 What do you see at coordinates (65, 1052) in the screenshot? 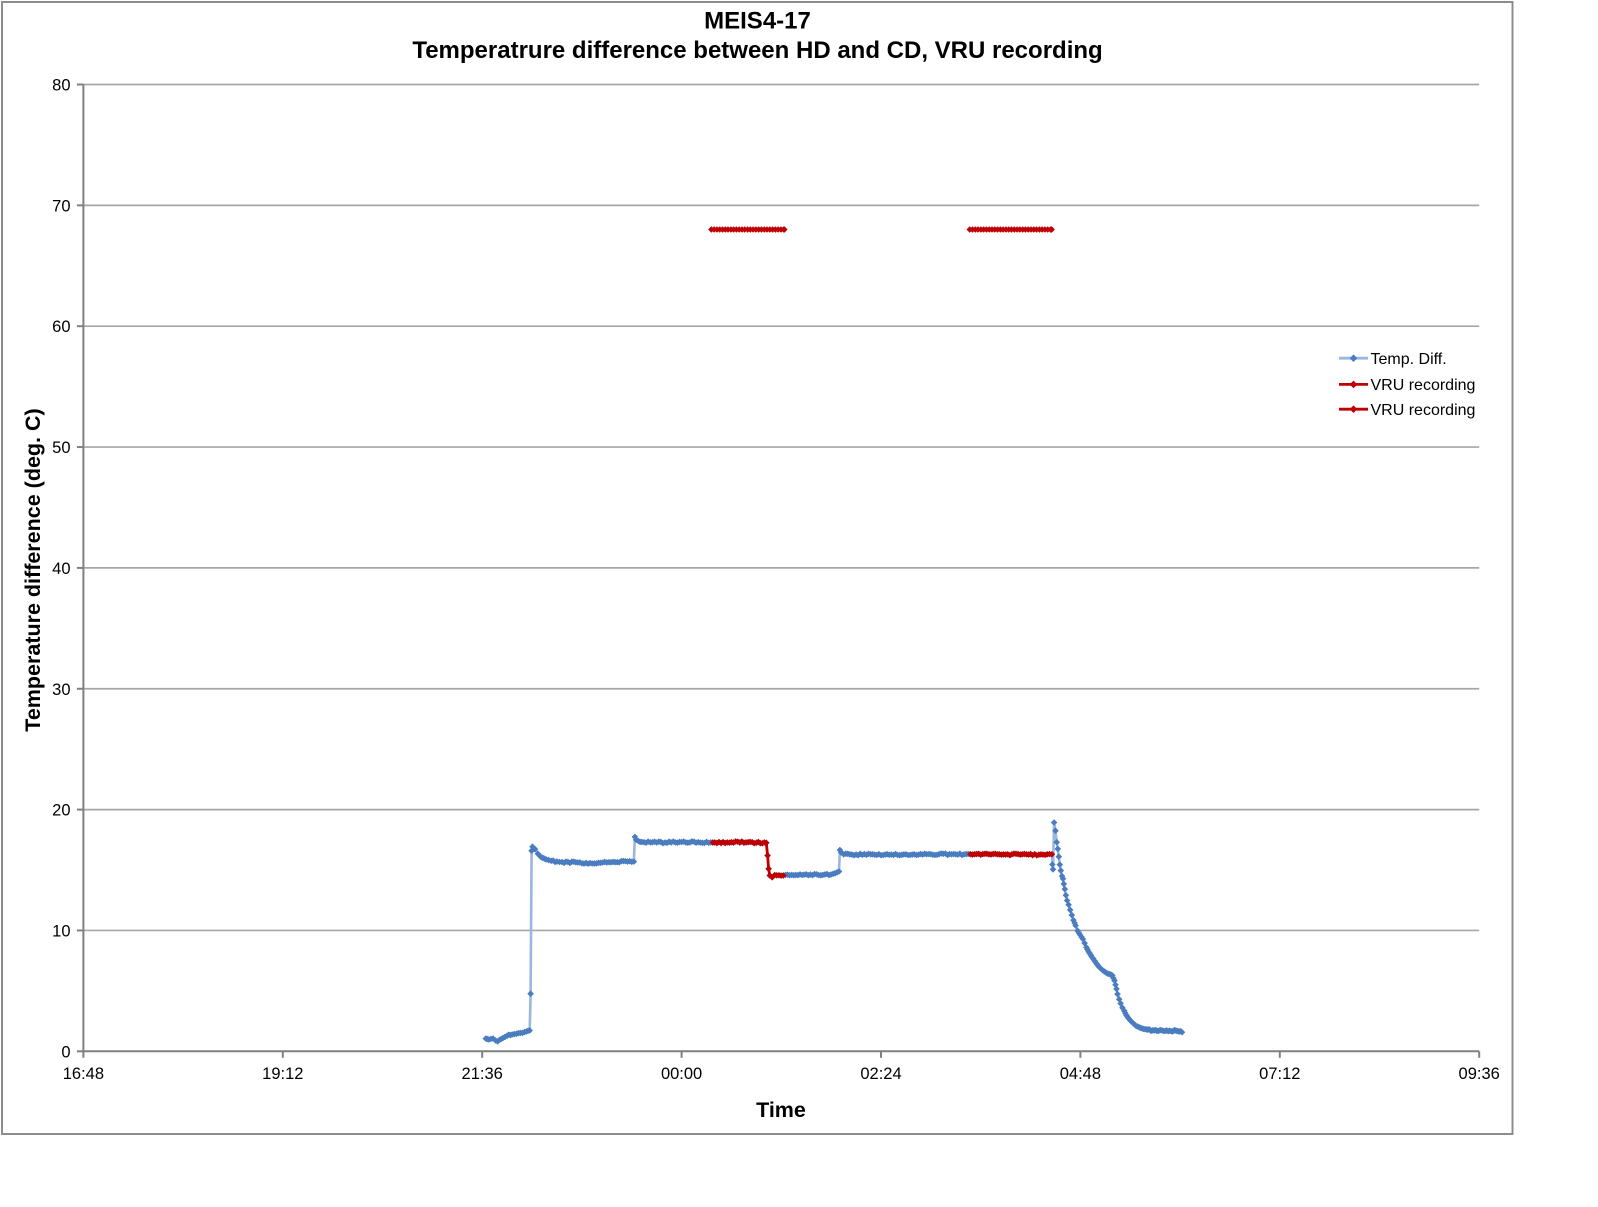
I see `y-tick-label: 0` at bounding box center [65, 1052].